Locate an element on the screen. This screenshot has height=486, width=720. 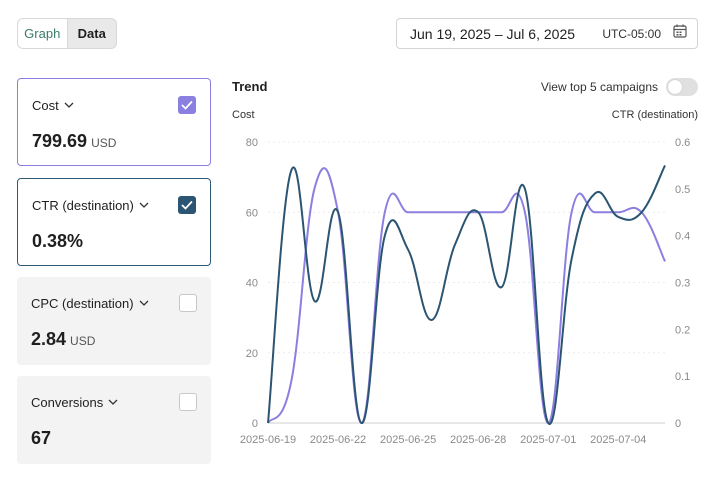
metric-value: 799.69 is located at coordinates (60, 141).